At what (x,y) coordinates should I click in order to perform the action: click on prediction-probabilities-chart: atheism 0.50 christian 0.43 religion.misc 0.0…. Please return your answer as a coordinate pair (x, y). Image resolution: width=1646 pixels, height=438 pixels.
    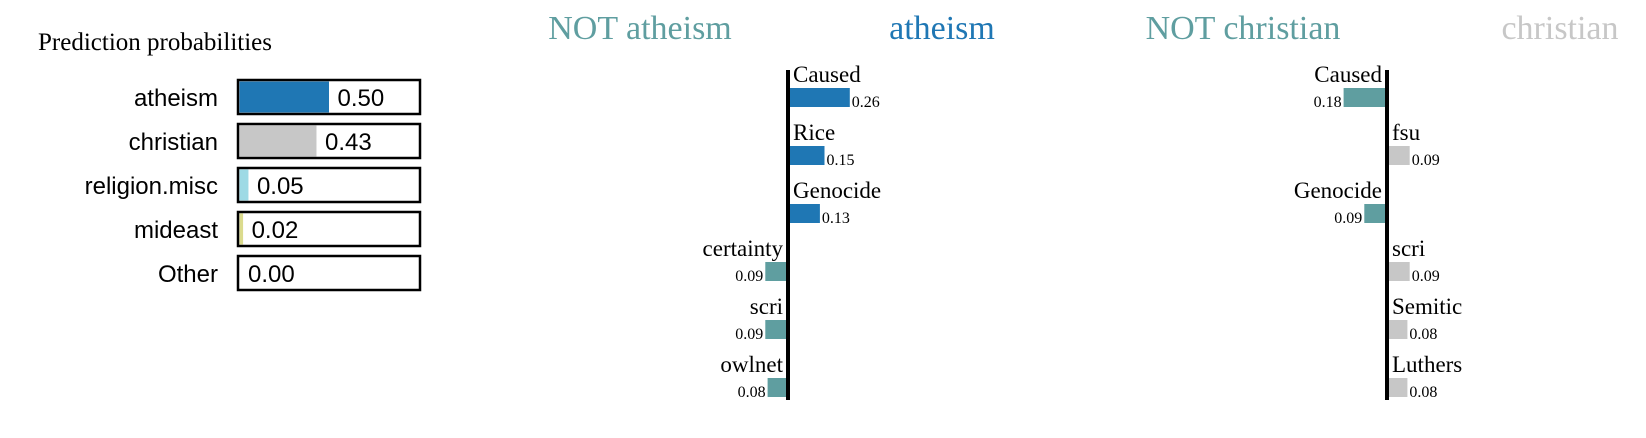
    Looking at the image, I should click on (253, 185).